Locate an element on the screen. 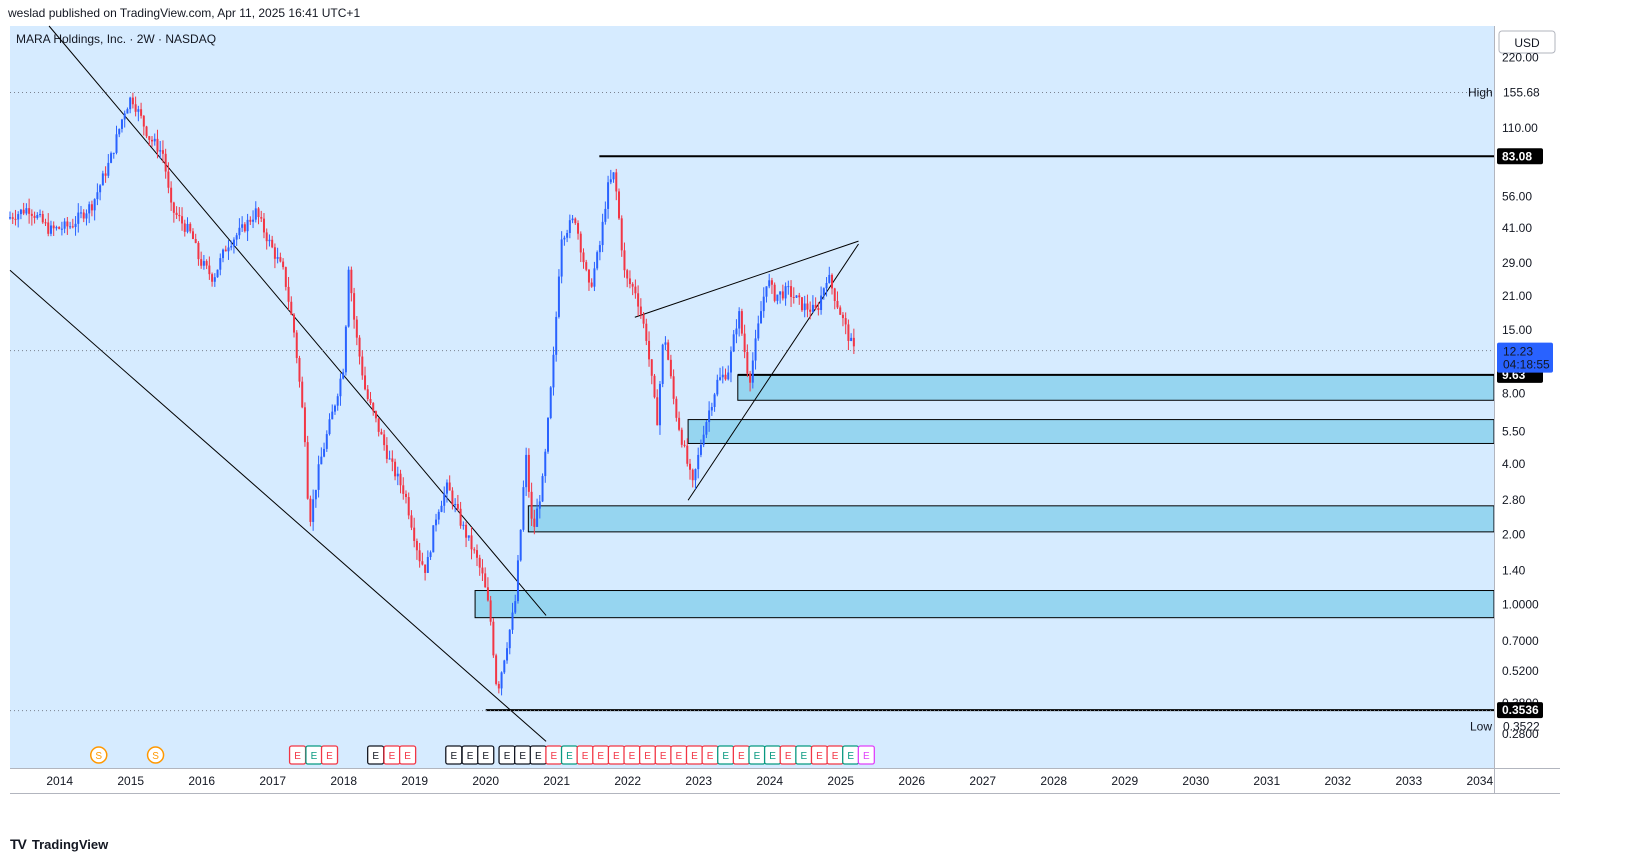 The height and width of the screenshot is (860, 1628). current-price-countdown: 04:18:55 is located at coordinates (1526, 365).